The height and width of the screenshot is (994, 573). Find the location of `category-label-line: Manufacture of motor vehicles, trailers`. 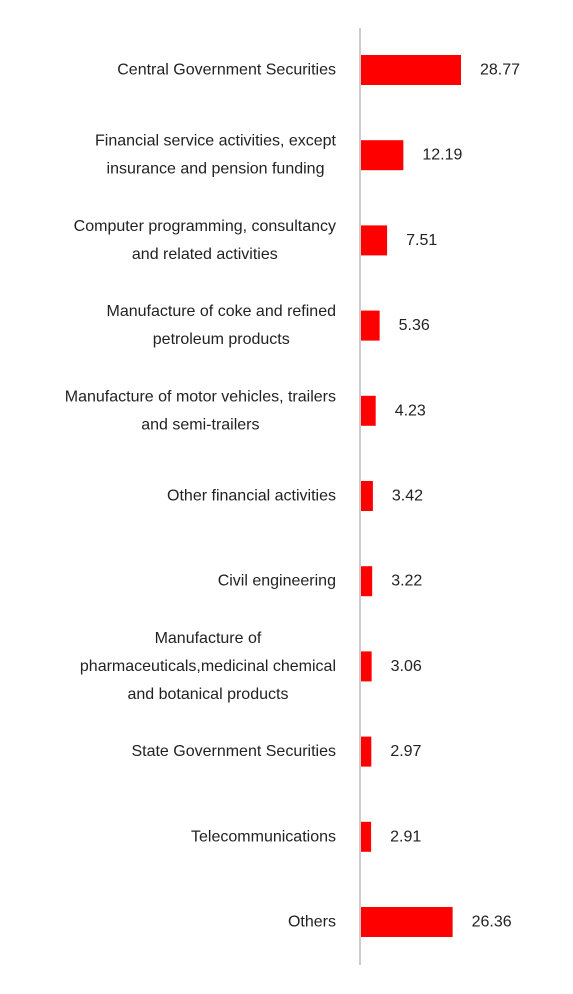

category-label-line: Manufacture of motor vehicles, trailers is located at coordinates (200, 396).